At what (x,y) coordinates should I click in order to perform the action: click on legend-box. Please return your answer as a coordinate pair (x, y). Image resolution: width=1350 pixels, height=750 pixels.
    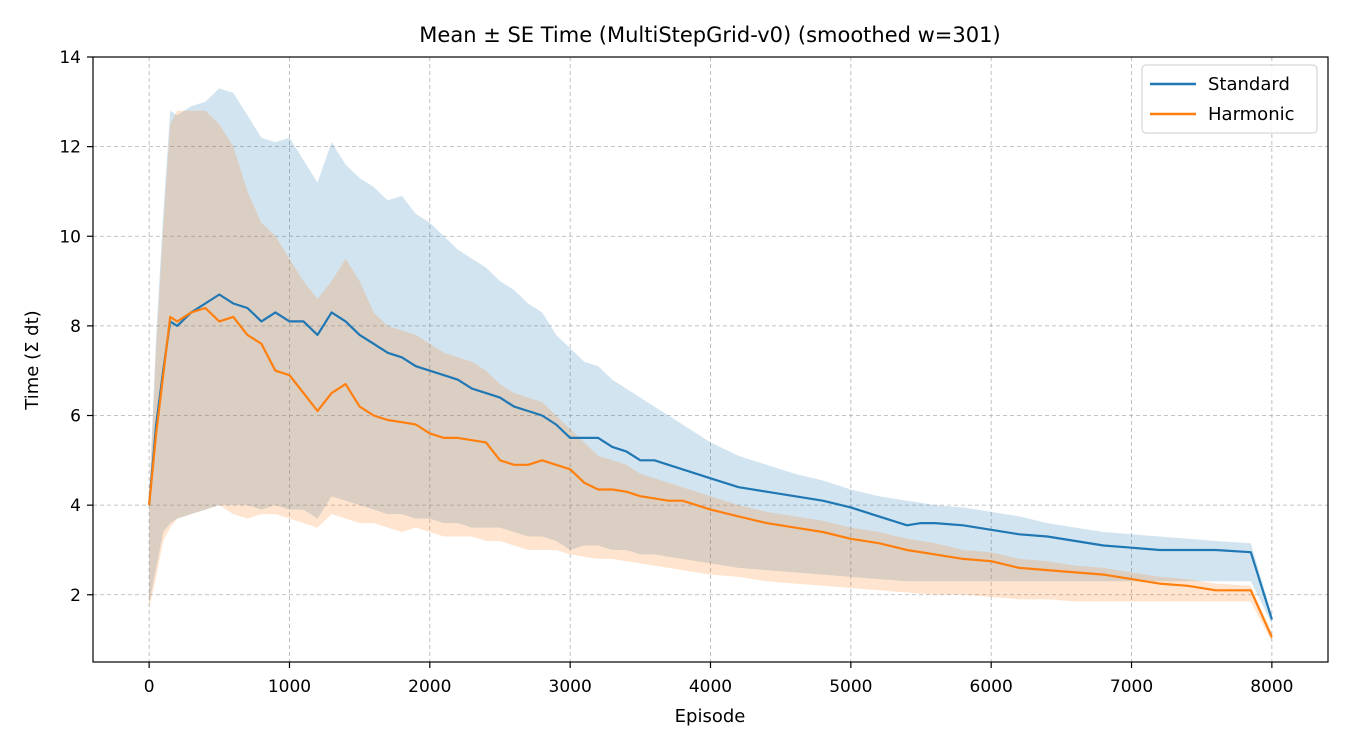
    Looking at the image, I should click on (1229, 99).